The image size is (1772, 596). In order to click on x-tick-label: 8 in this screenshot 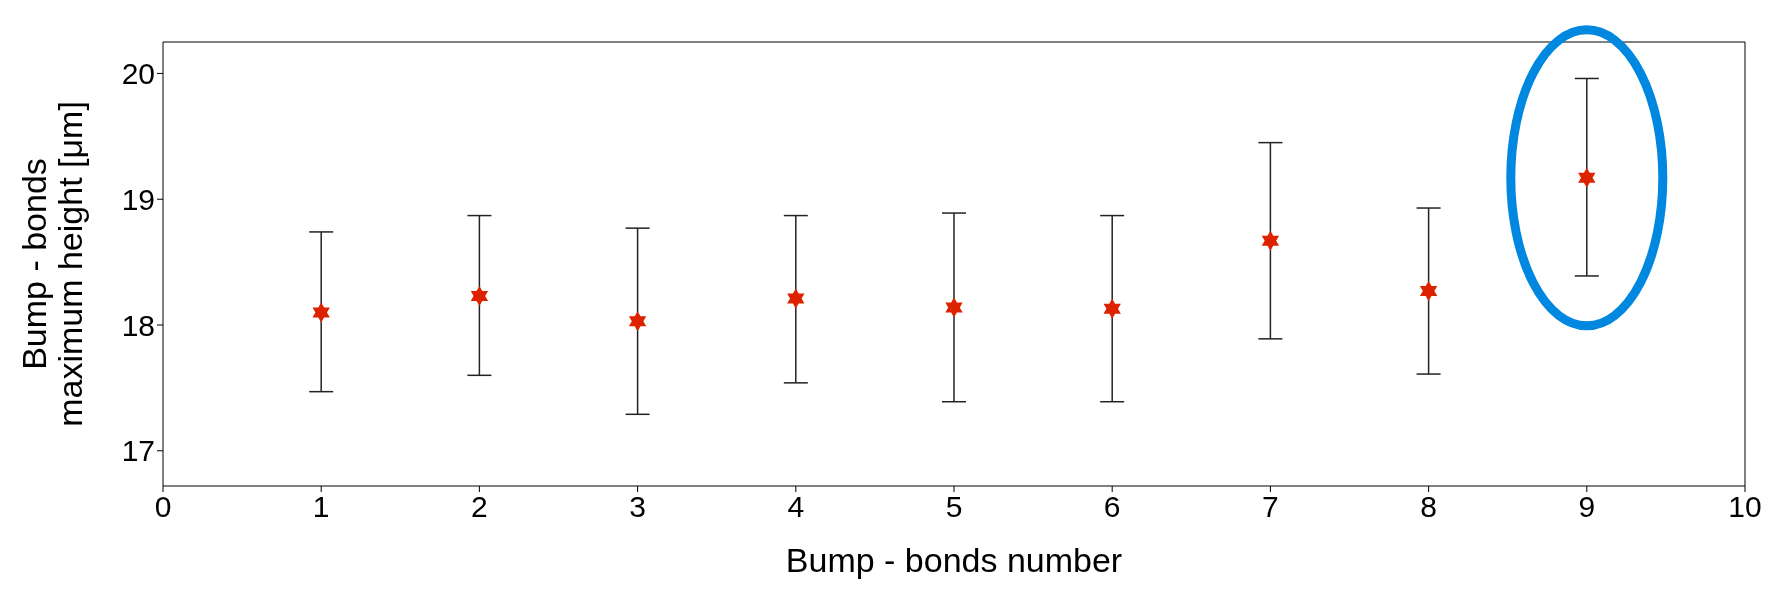, I will do `click(1428, 507)`.